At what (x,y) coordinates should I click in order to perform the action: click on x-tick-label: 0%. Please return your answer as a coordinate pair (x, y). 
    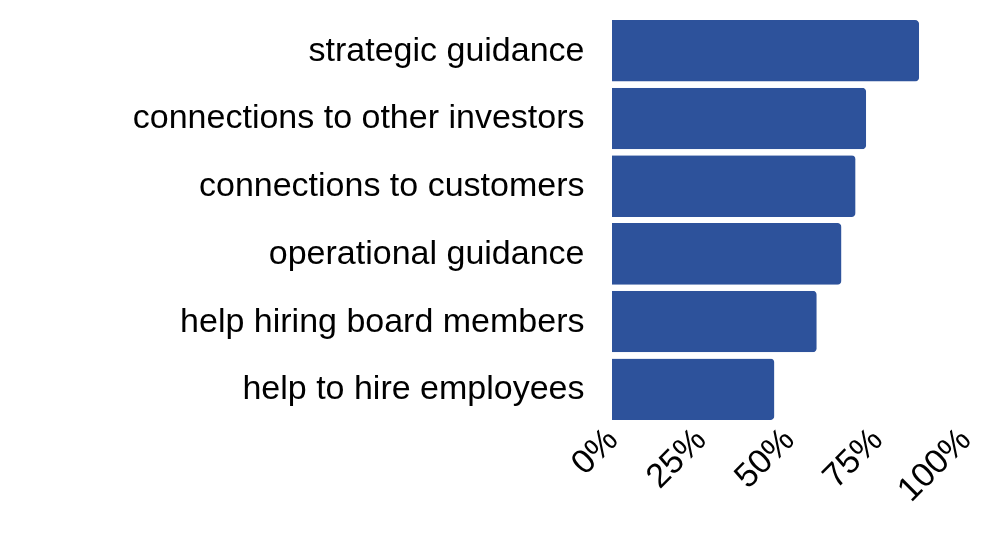
    Looking at the image, I should click on (593, 450).